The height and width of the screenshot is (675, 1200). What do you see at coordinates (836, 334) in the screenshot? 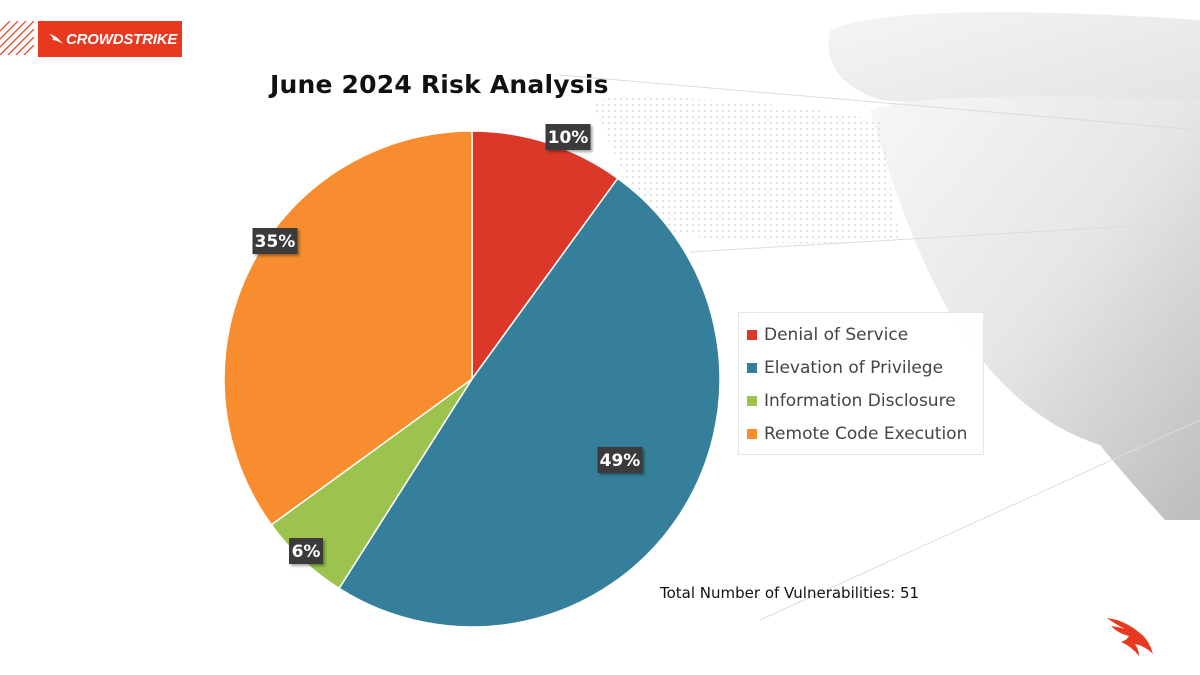
I see `legend-label: Denial of Service` at bounding box center [836, 334].